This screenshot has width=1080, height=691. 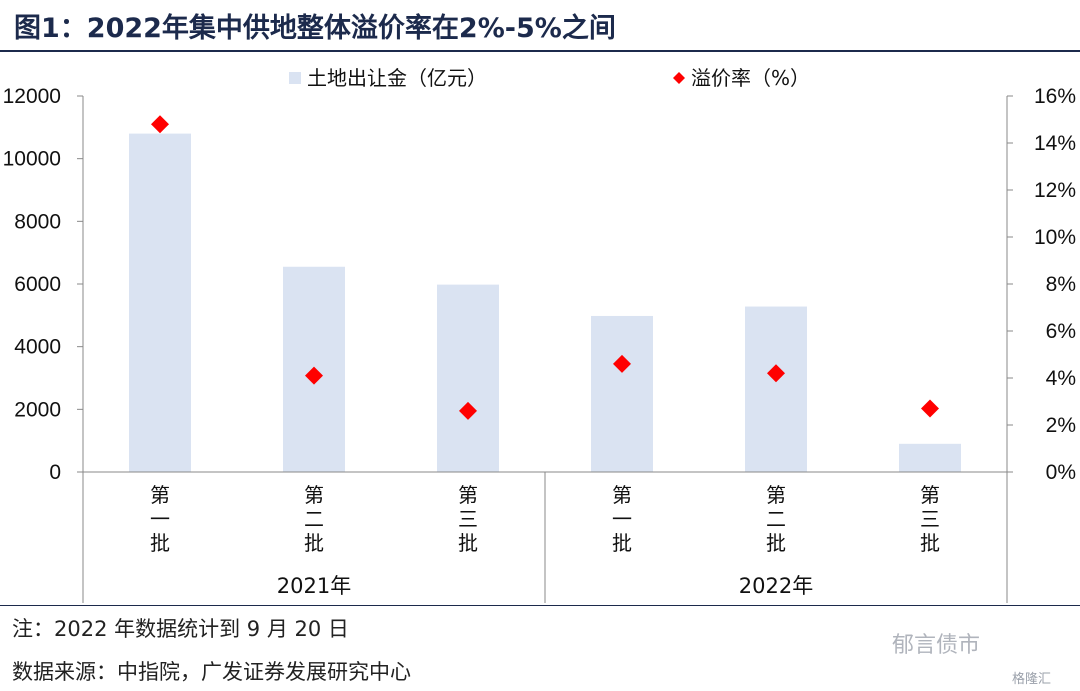 I want to click on y-right-tick-label: 2%, so click(x=1061, y=425).